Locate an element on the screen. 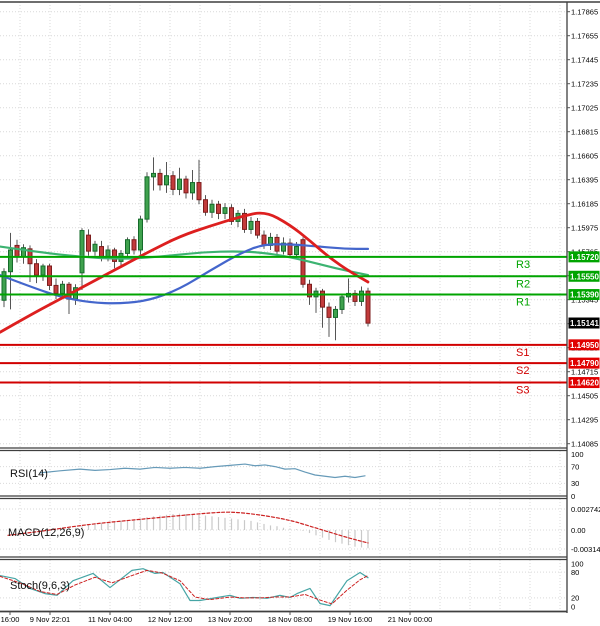 This screenshot has width=600, height=626. price-tag-s3 is located at coordinates (584, 383).